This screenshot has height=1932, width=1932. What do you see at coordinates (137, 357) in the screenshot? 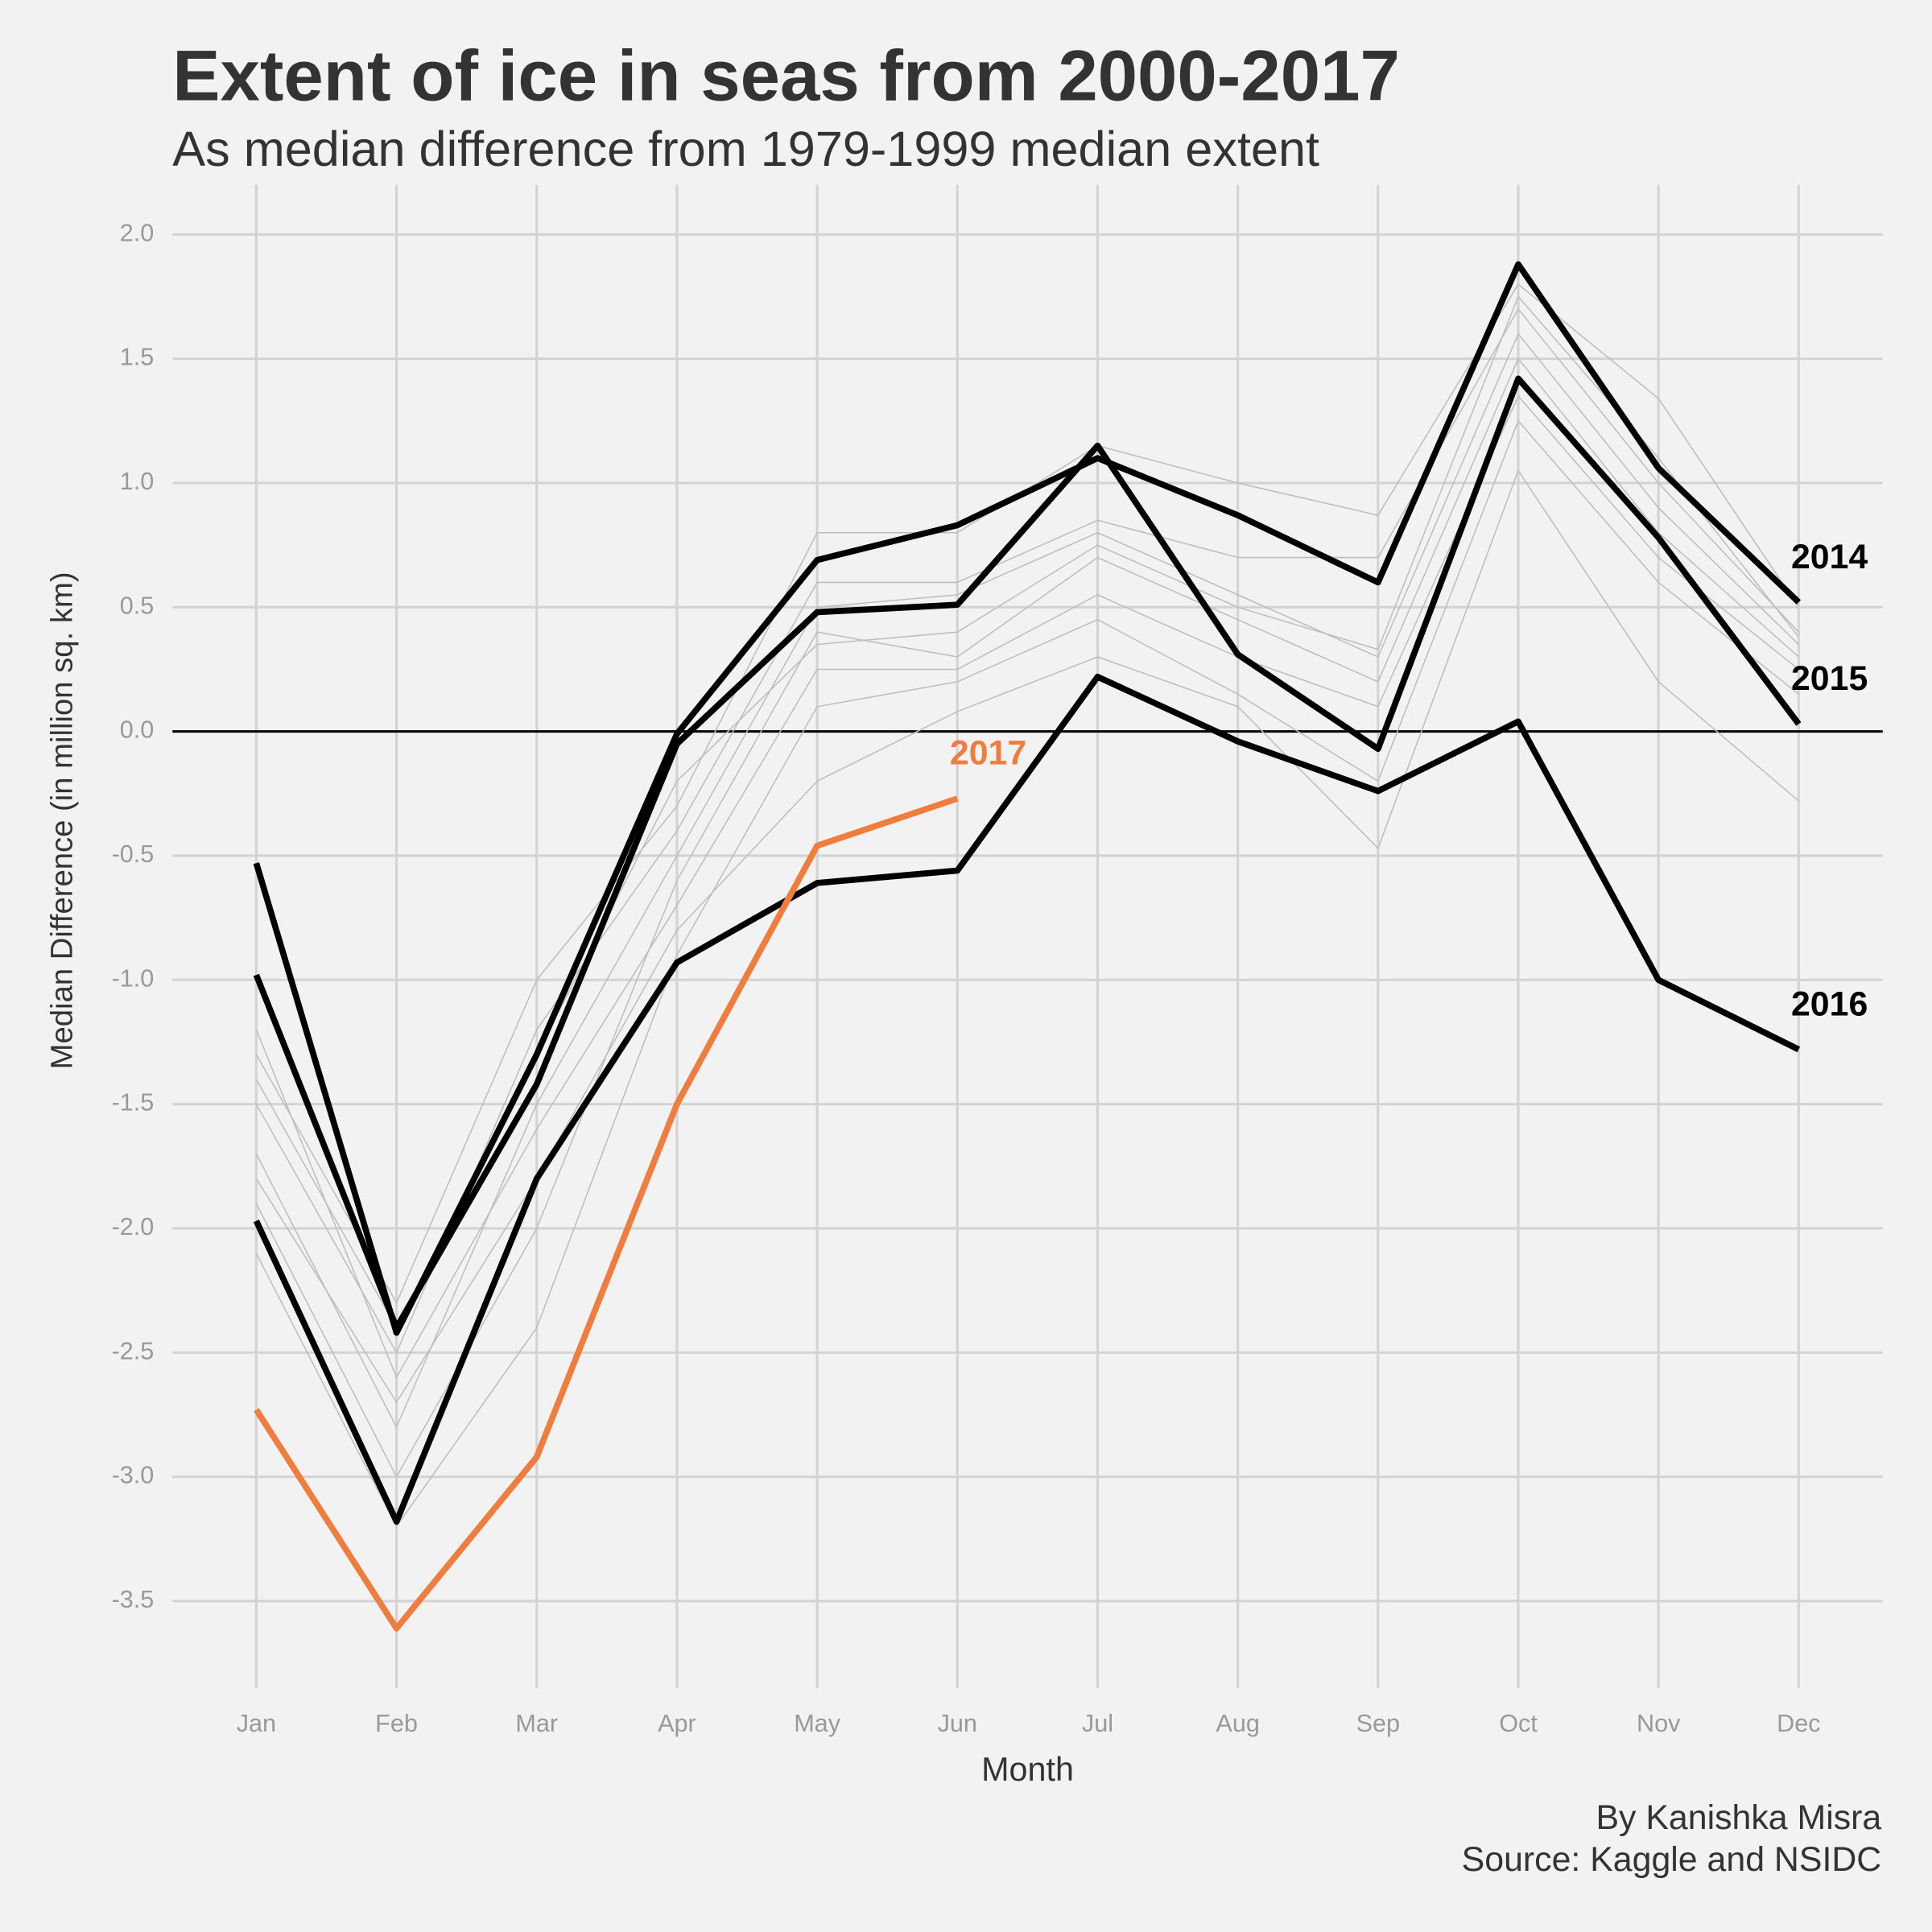
I see `y-tick-label: 1.5` at bounding box center [137, 357].